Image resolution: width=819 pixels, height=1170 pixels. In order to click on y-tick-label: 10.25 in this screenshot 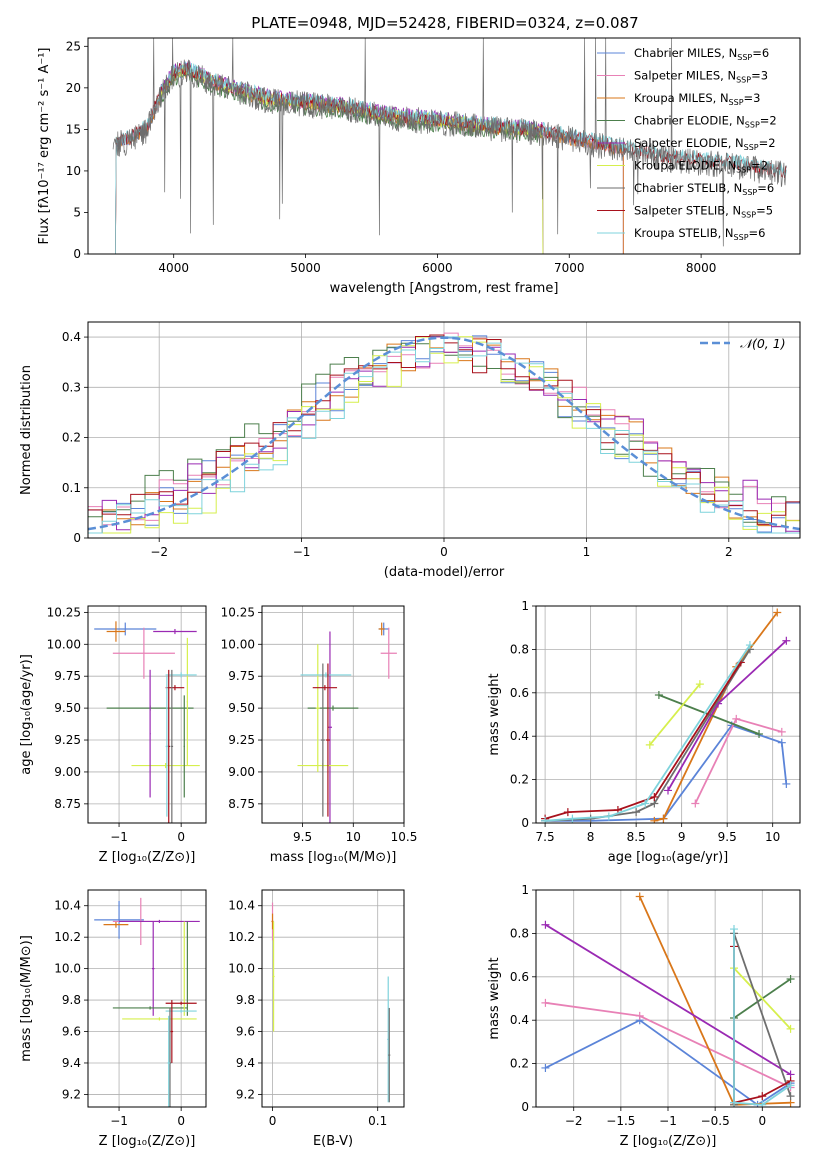, I will do `click(238, 612)`.